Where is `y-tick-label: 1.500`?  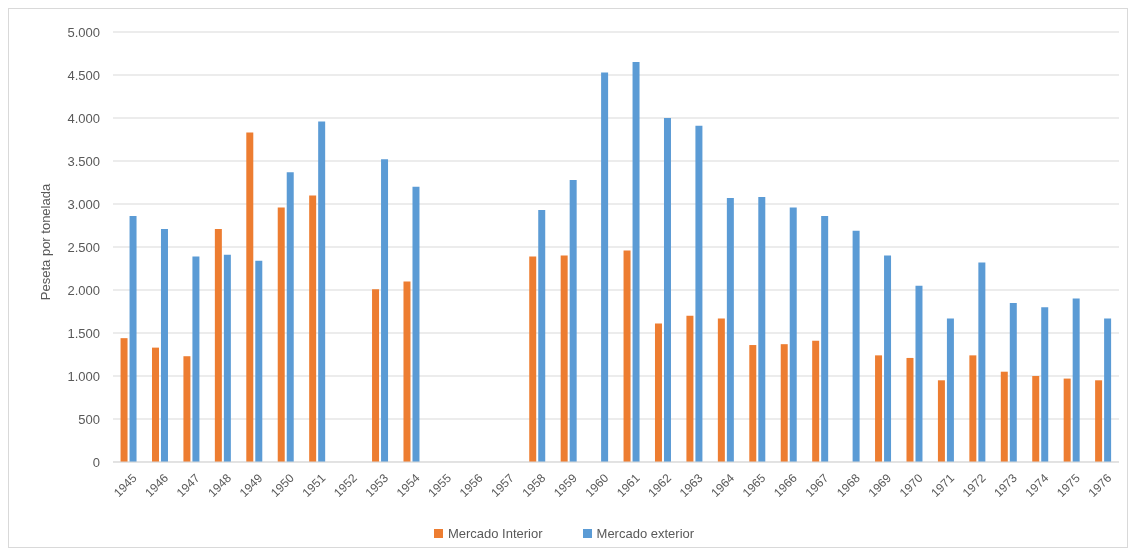 y-tick-label: 1.500 is located at coordinates (83, 333).